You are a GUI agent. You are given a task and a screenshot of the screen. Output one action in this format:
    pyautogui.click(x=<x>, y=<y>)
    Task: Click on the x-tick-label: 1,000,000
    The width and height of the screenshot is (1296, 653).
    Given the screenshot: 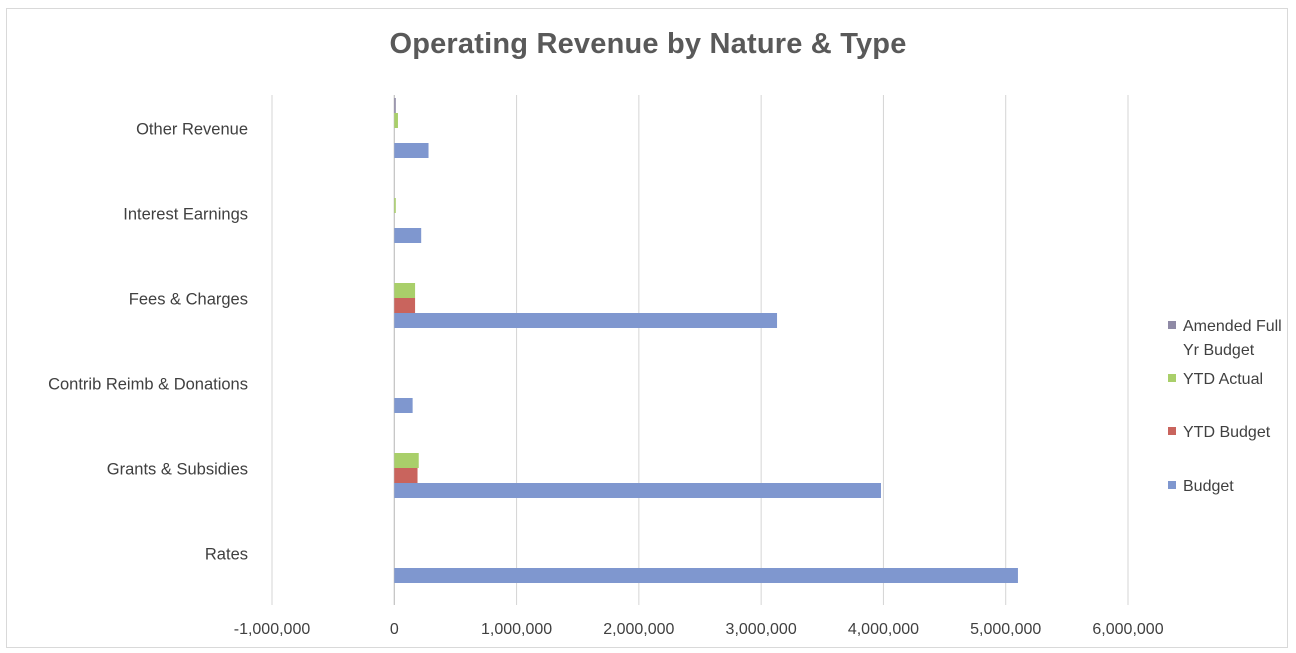 What is the action you would take?
    pyautogui.click(x=516, y=629)
    